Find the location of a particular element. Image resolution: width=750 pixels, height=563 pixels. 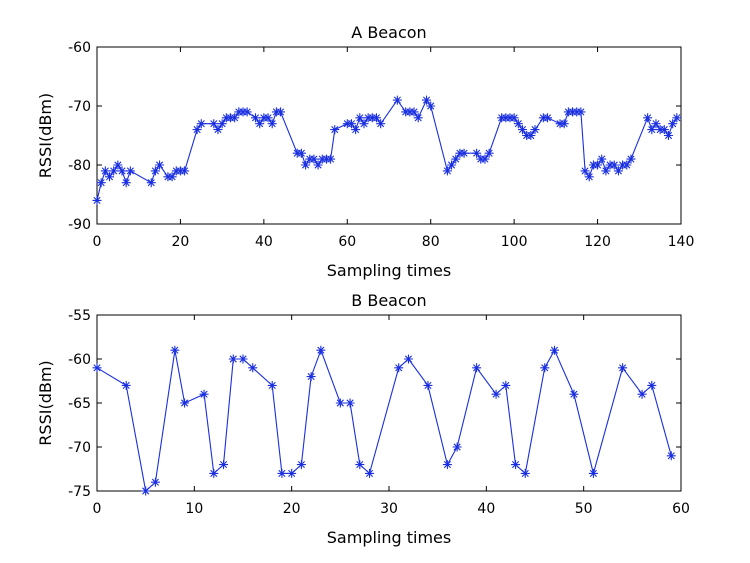

x-tick-label: 0 is located at coordinates (97, 509).